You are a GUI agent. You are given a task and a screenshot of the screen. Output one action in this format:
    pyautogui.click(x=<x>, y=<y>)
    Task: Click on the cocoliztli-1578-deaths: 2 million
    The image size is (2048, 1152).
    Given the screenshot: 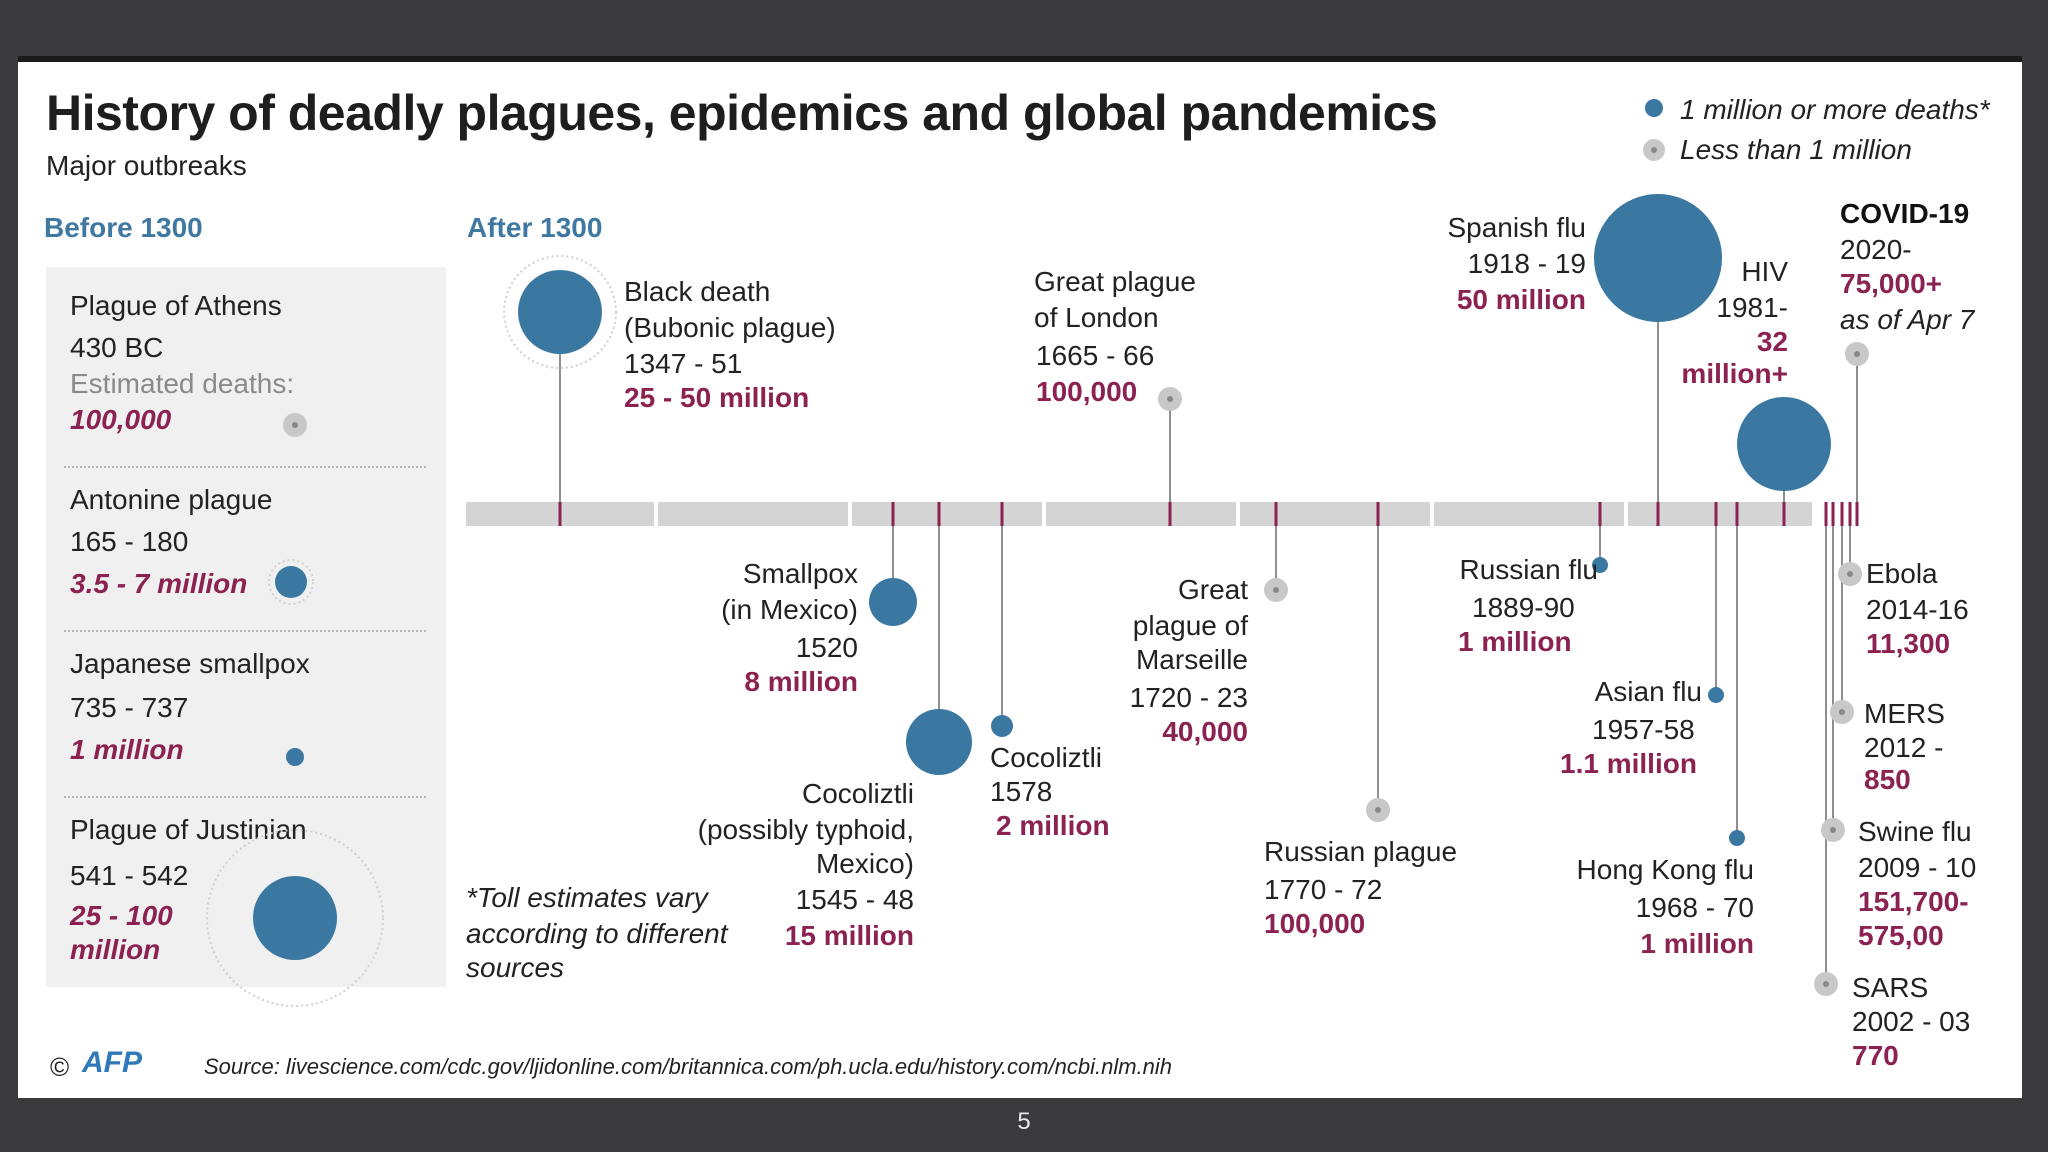 What is the action you would take?
    pyautogui.click(x=1053, y=825)
    